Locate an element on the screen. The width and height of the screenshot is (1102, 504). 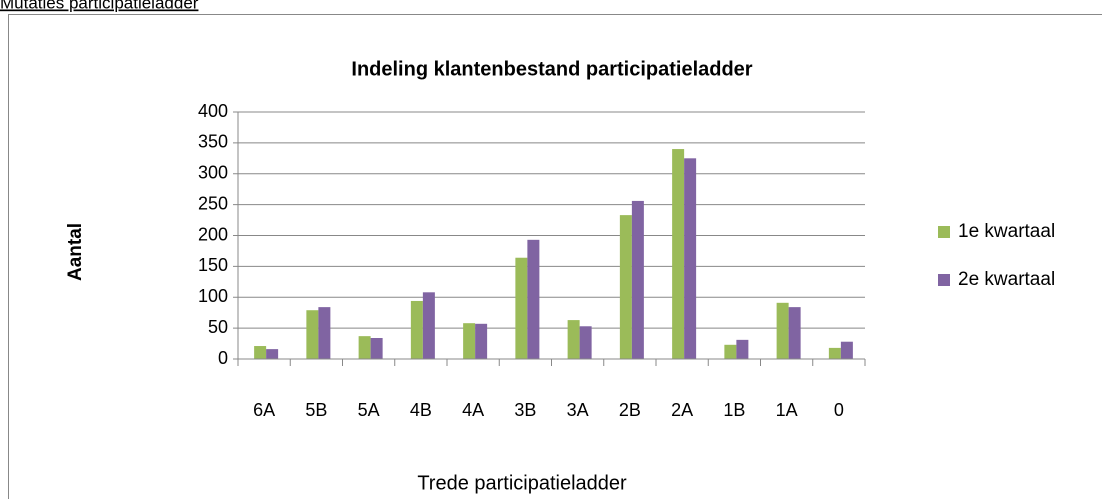
x-tick-label: 6A is located at coordinates (264, 410).